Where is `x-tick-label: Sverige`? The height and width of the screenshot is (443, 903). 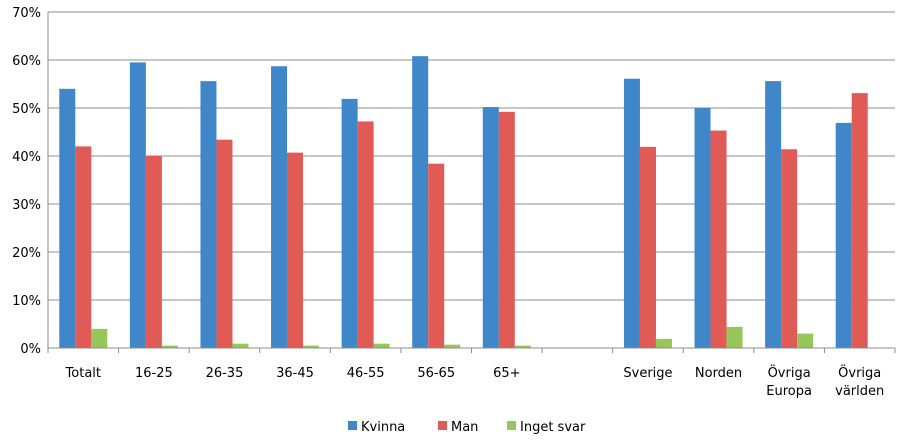 x-tick-label: Sverige is located at coordinates (647, 373).